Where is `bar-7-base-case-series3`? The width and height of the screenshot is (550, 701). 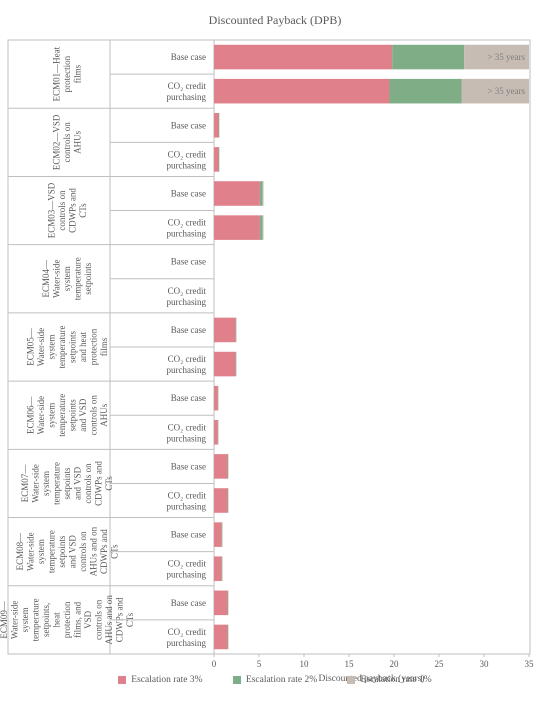
bar-7-base-case-series3 is located at coordinates (228, 466).